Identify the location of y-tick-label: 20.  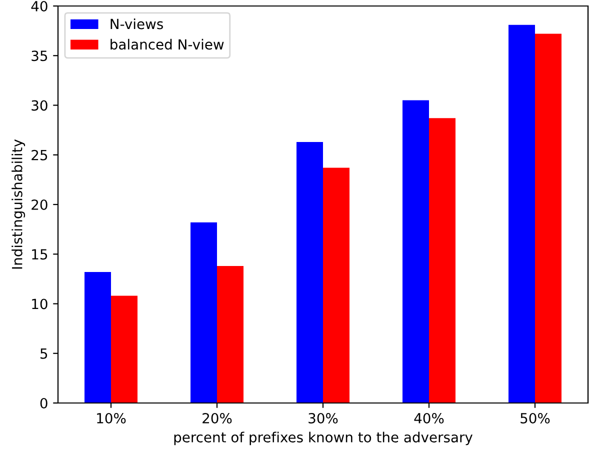
(40, 204).